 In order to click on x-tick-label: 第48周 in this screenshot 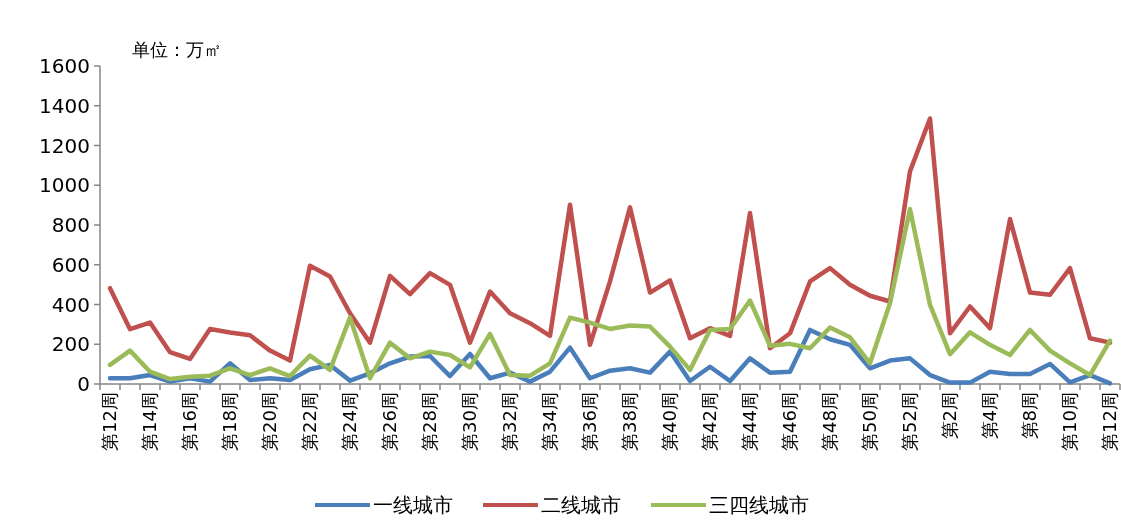, I will do `click(829, 421)`.